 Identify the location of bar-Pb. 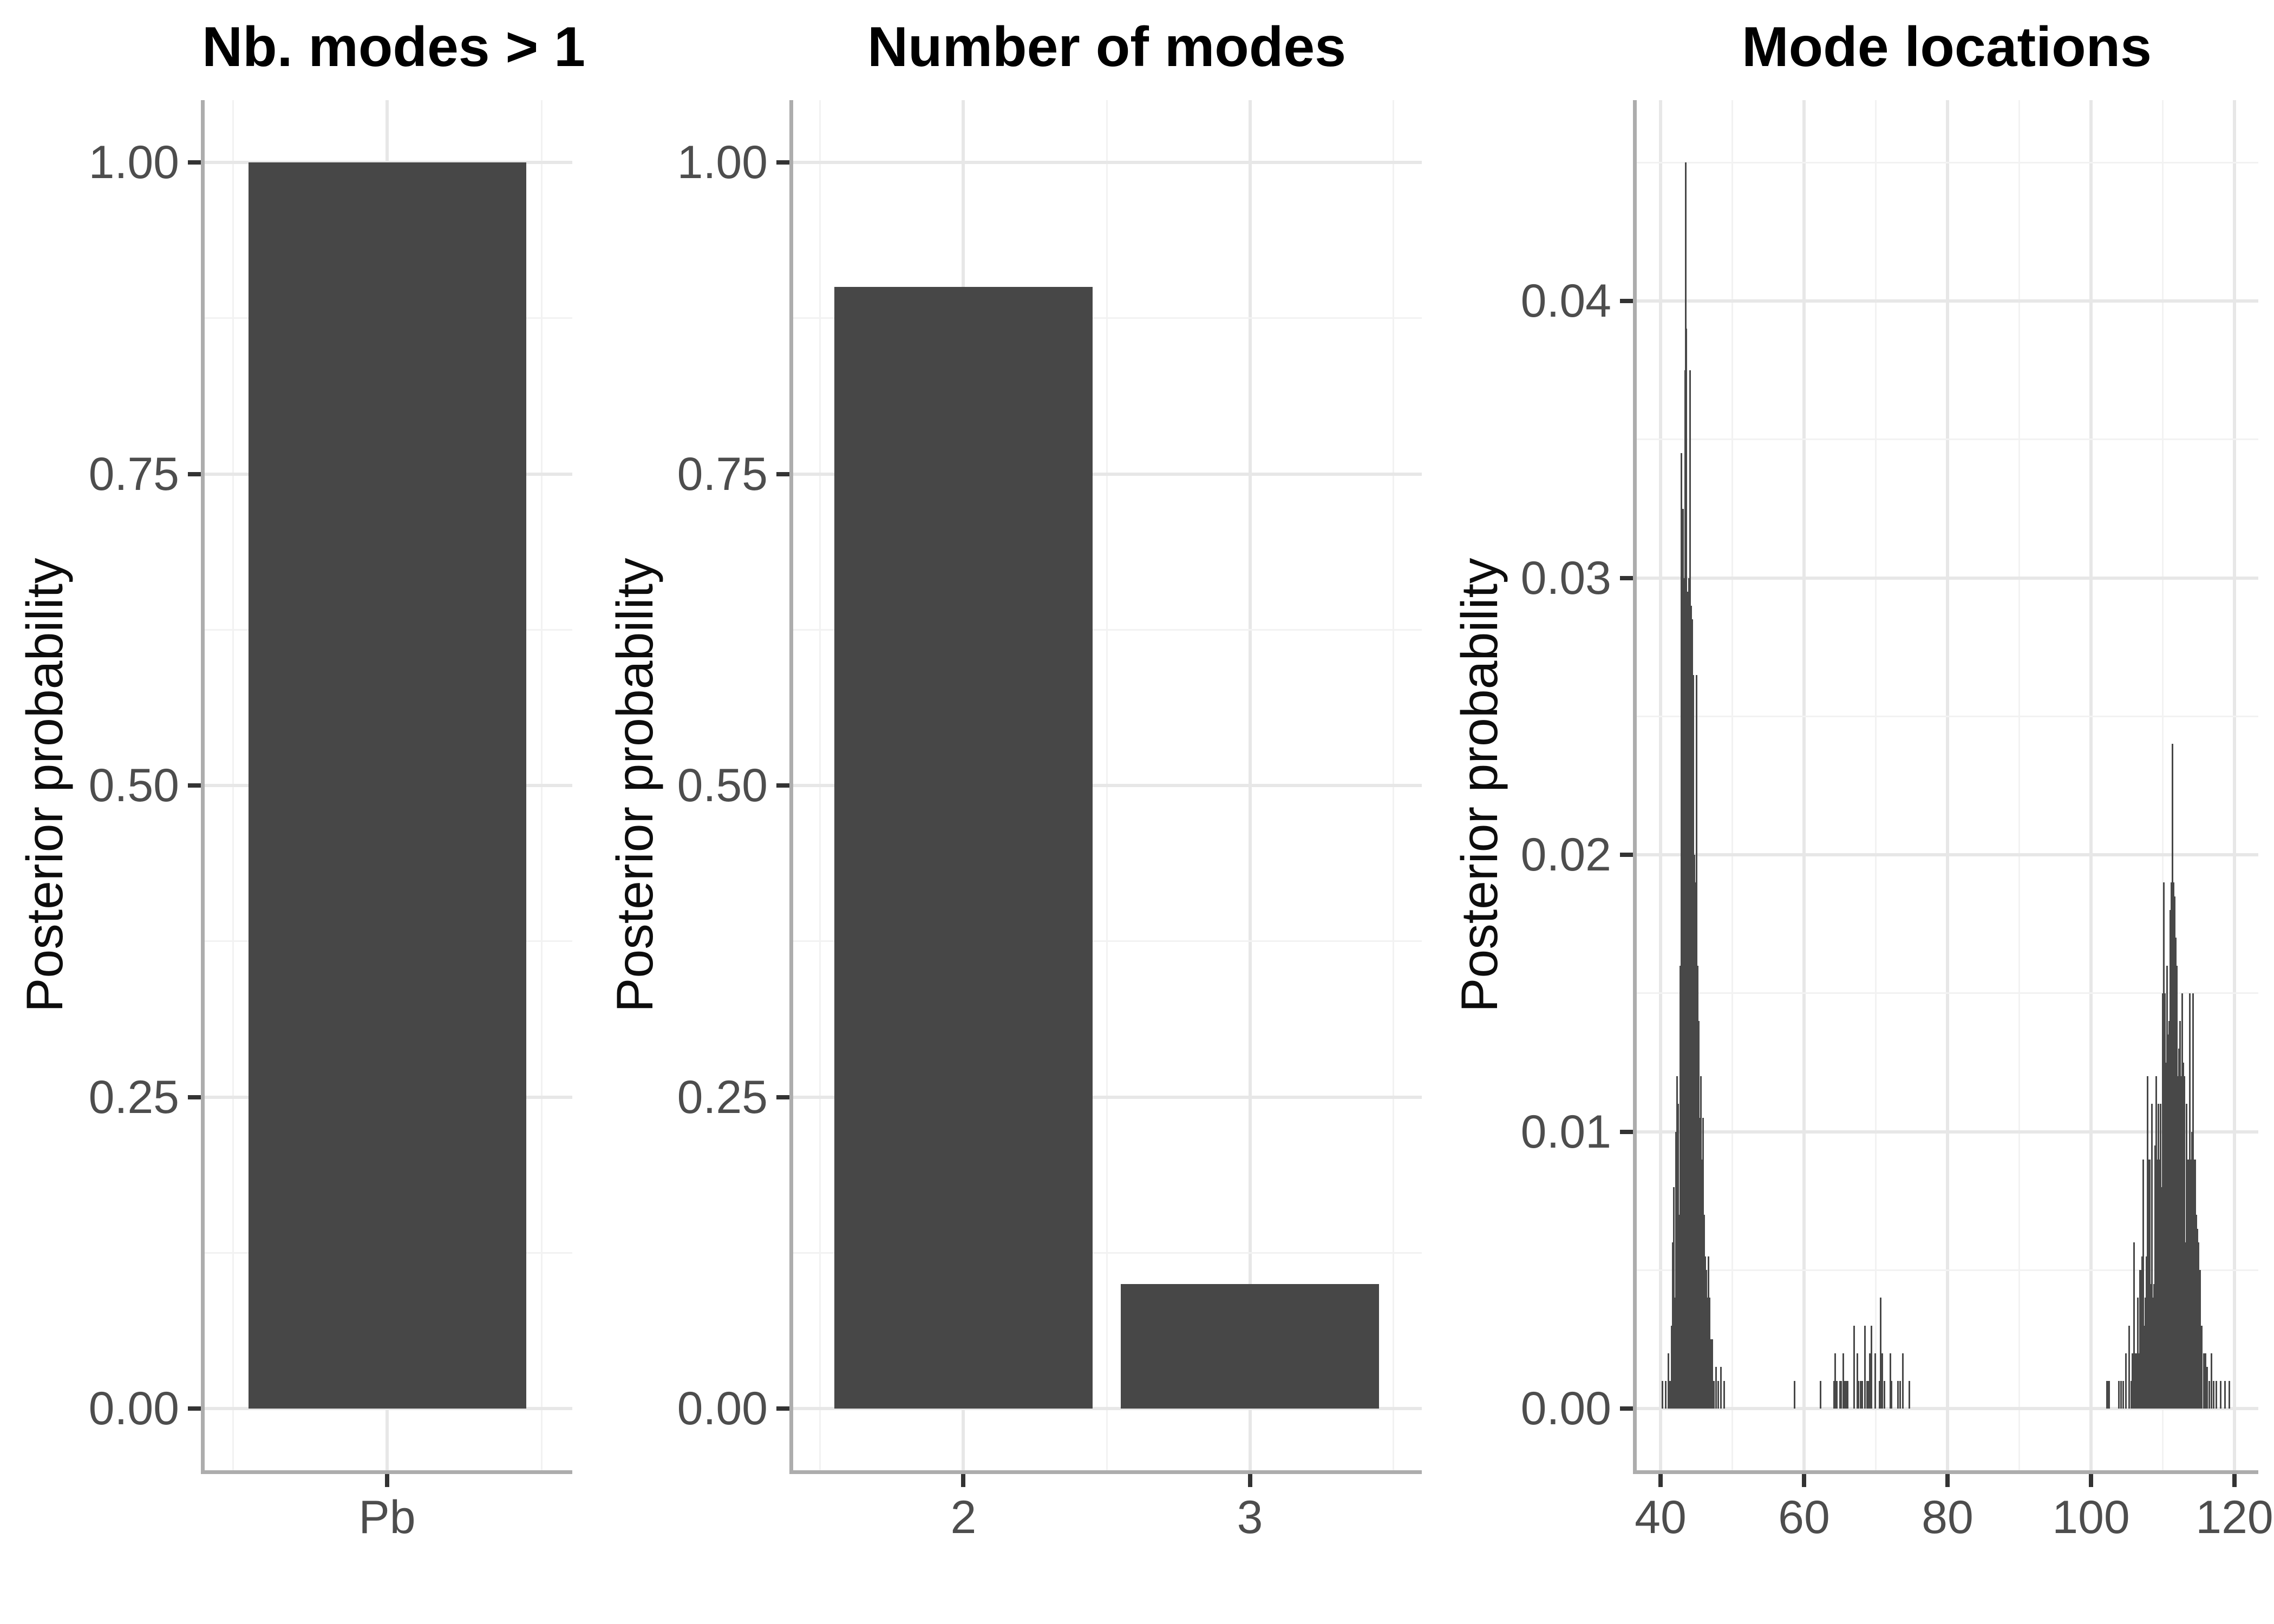
(387, 785).